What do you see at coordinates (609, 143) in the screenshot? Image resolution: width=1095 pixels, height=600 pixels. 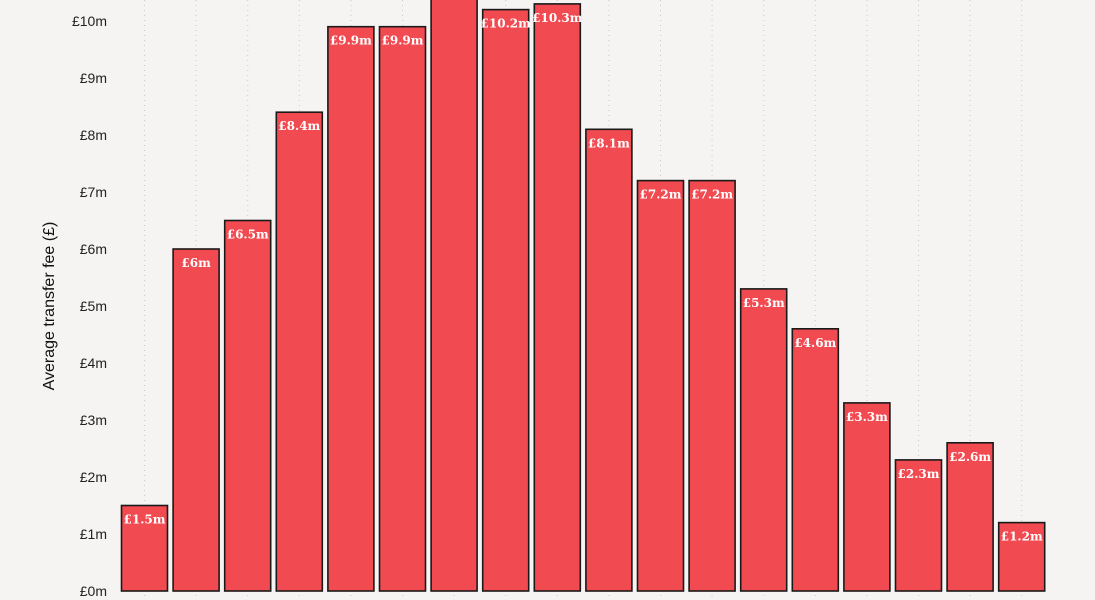 I see `bar-value-label: £8.1m` at bounding box center [609, 143].